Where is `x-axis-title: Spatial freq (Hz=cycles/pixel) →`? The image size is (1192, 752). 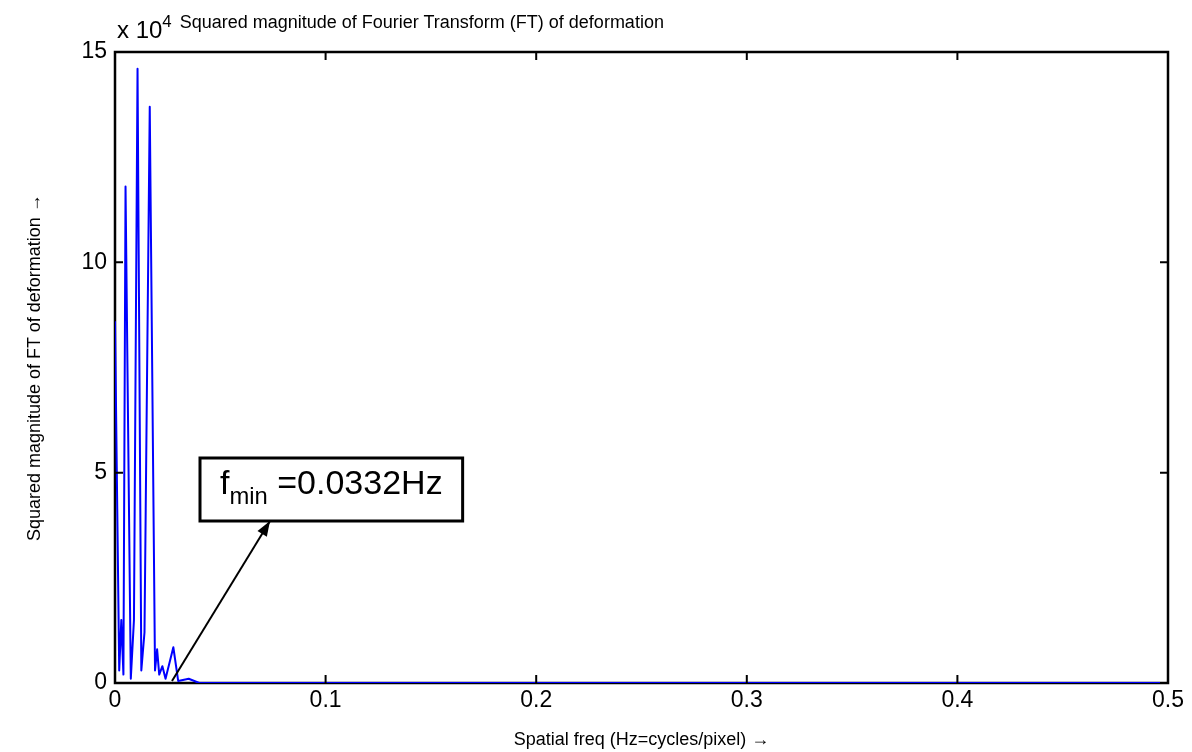 x-axis-title: Spatial freq (Hz=cycles/pixel) → is located at coordinates (641, 739).